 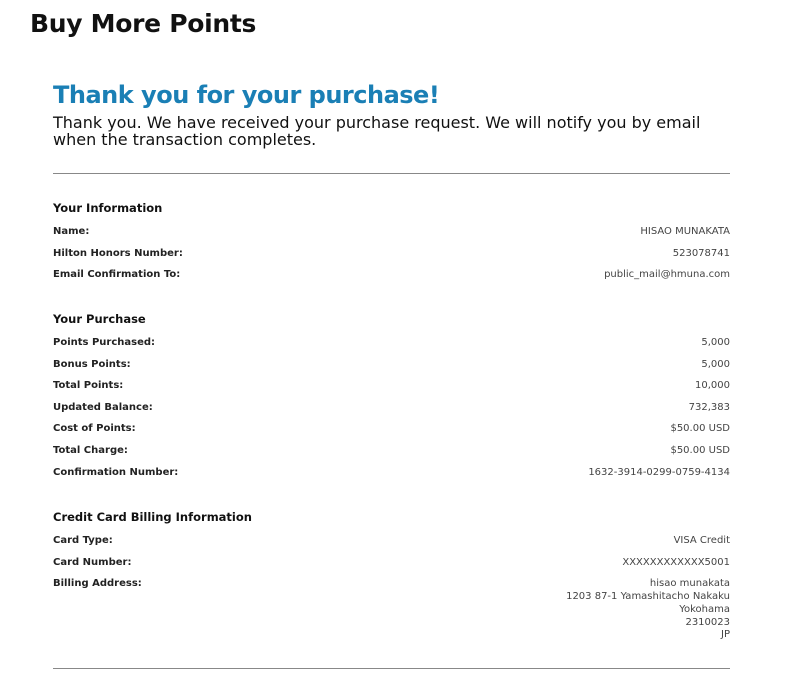 What do you see at coordinates (391, 370) in the screenshot?
I see `purchase-row: Bonus Points: 5,000` at bounding box center [391, 370].